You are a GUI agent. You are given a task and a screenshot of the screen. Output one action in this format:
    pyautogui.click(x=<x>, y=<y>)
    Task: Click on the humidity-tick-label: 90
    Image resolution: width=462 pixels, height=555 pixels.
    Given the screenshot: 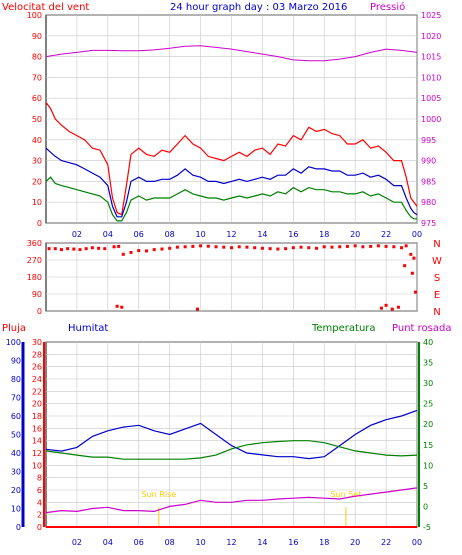 What is the action you would take?
    pyautogui.click(x=16, y=361)
    